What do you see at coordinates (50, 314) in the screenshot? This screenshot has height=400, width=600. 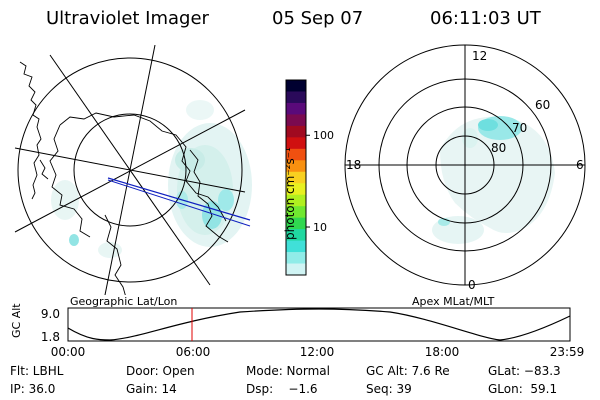 I see `ytick-9: 9.0` at bounding box center [50, 314].